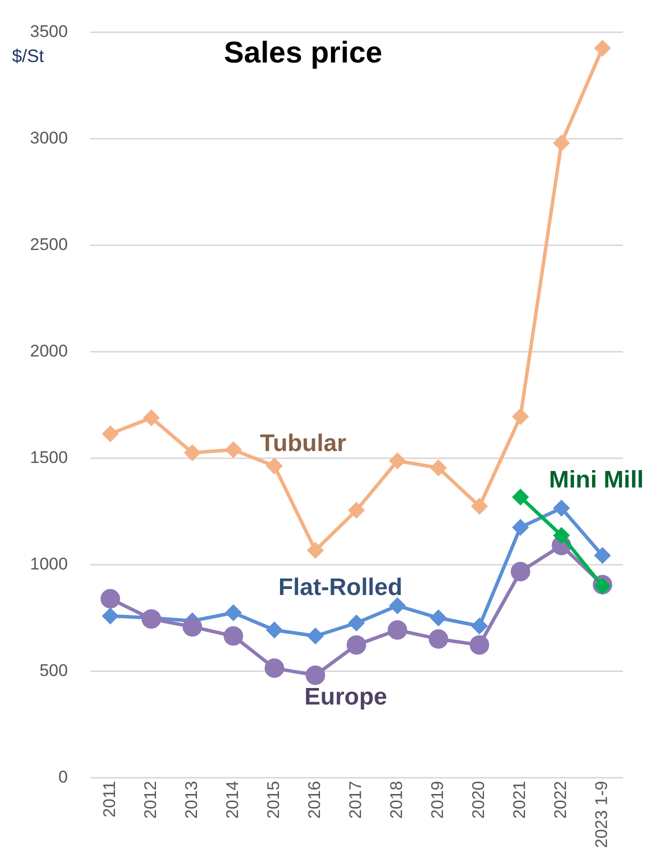 The image size is (663, 855). I want to click on series-label: Flat-Rolled, so click(340, 588).